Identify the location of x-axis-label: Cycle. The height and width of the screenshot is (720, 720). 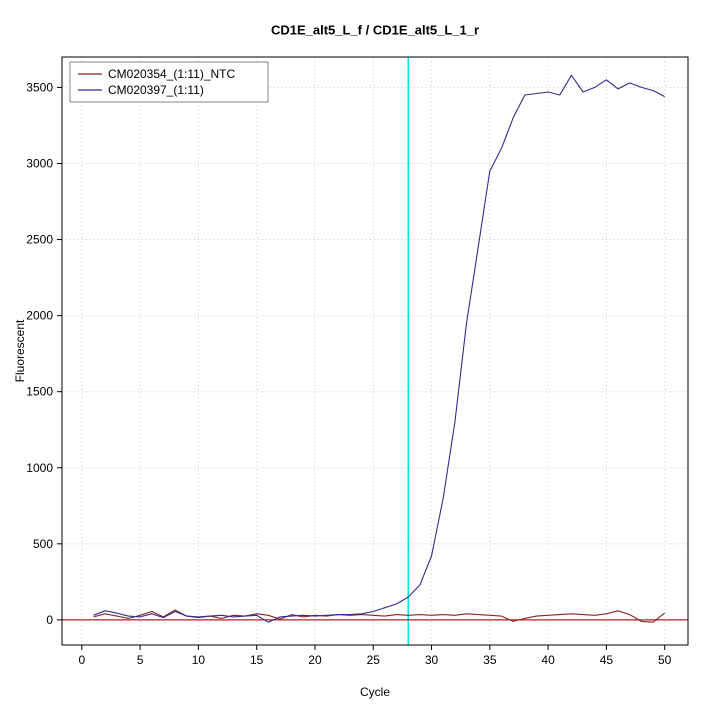
(375, 692).